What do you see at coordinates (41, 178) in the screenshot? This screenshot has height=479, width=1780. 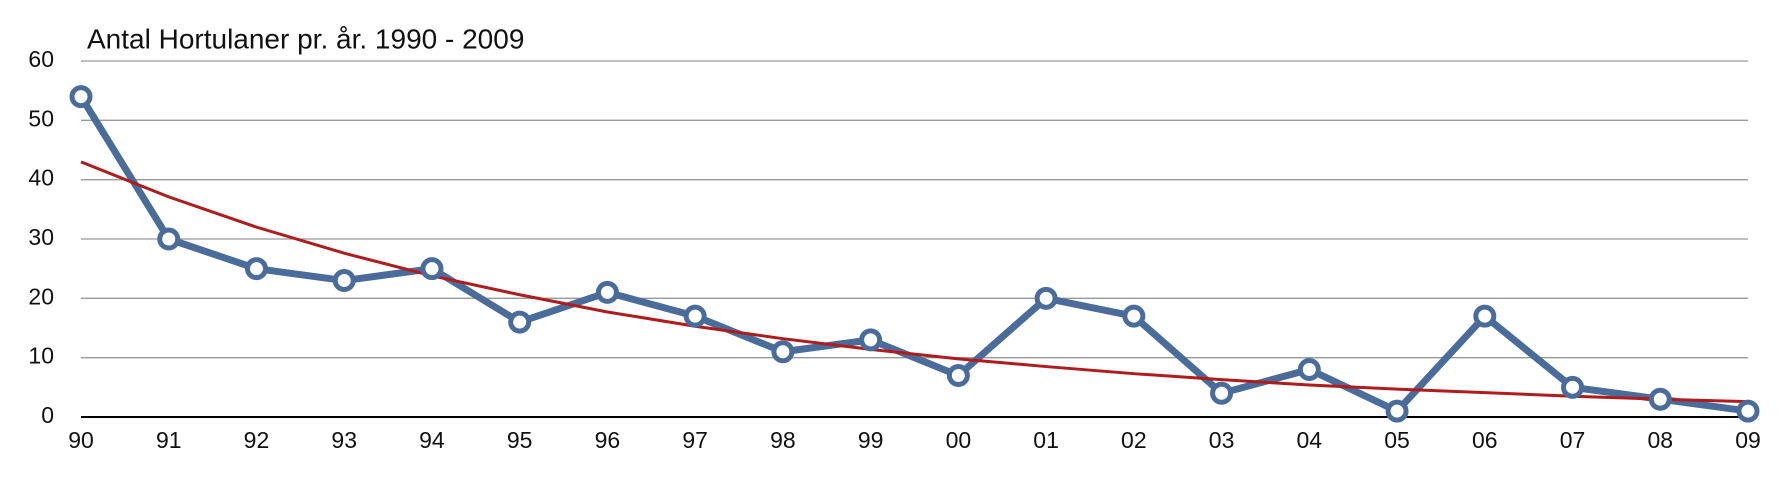 I see `y-tick-label: 40` at bounding box center [41, 178].